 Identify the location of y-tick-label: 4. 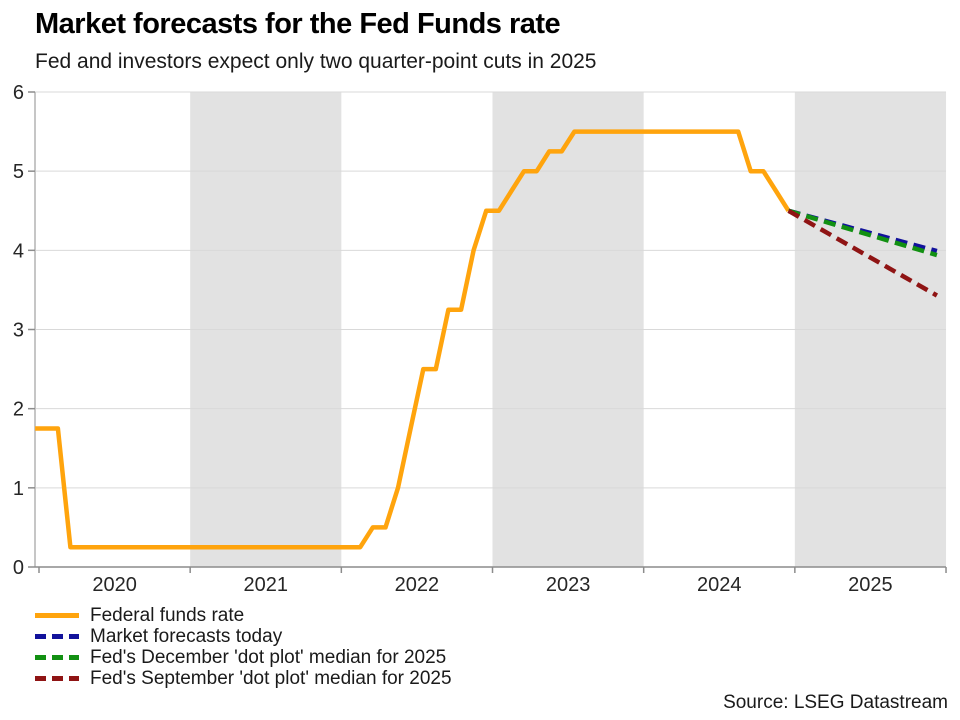
(18, 251).